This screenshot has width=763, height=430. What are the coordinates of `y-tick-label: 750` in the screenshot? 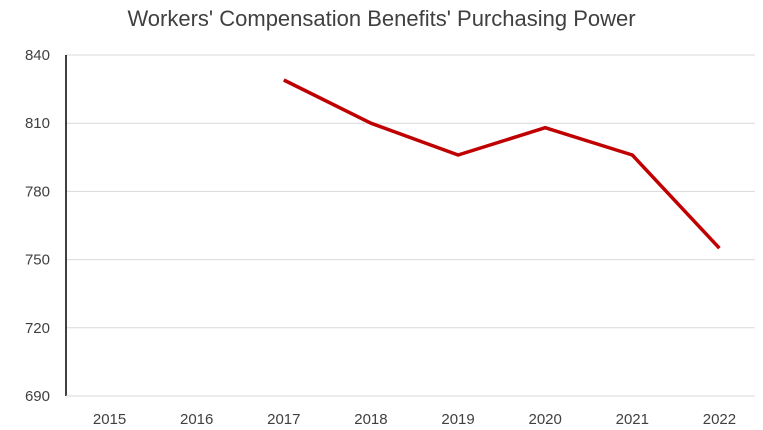 It's located at (37, 260).